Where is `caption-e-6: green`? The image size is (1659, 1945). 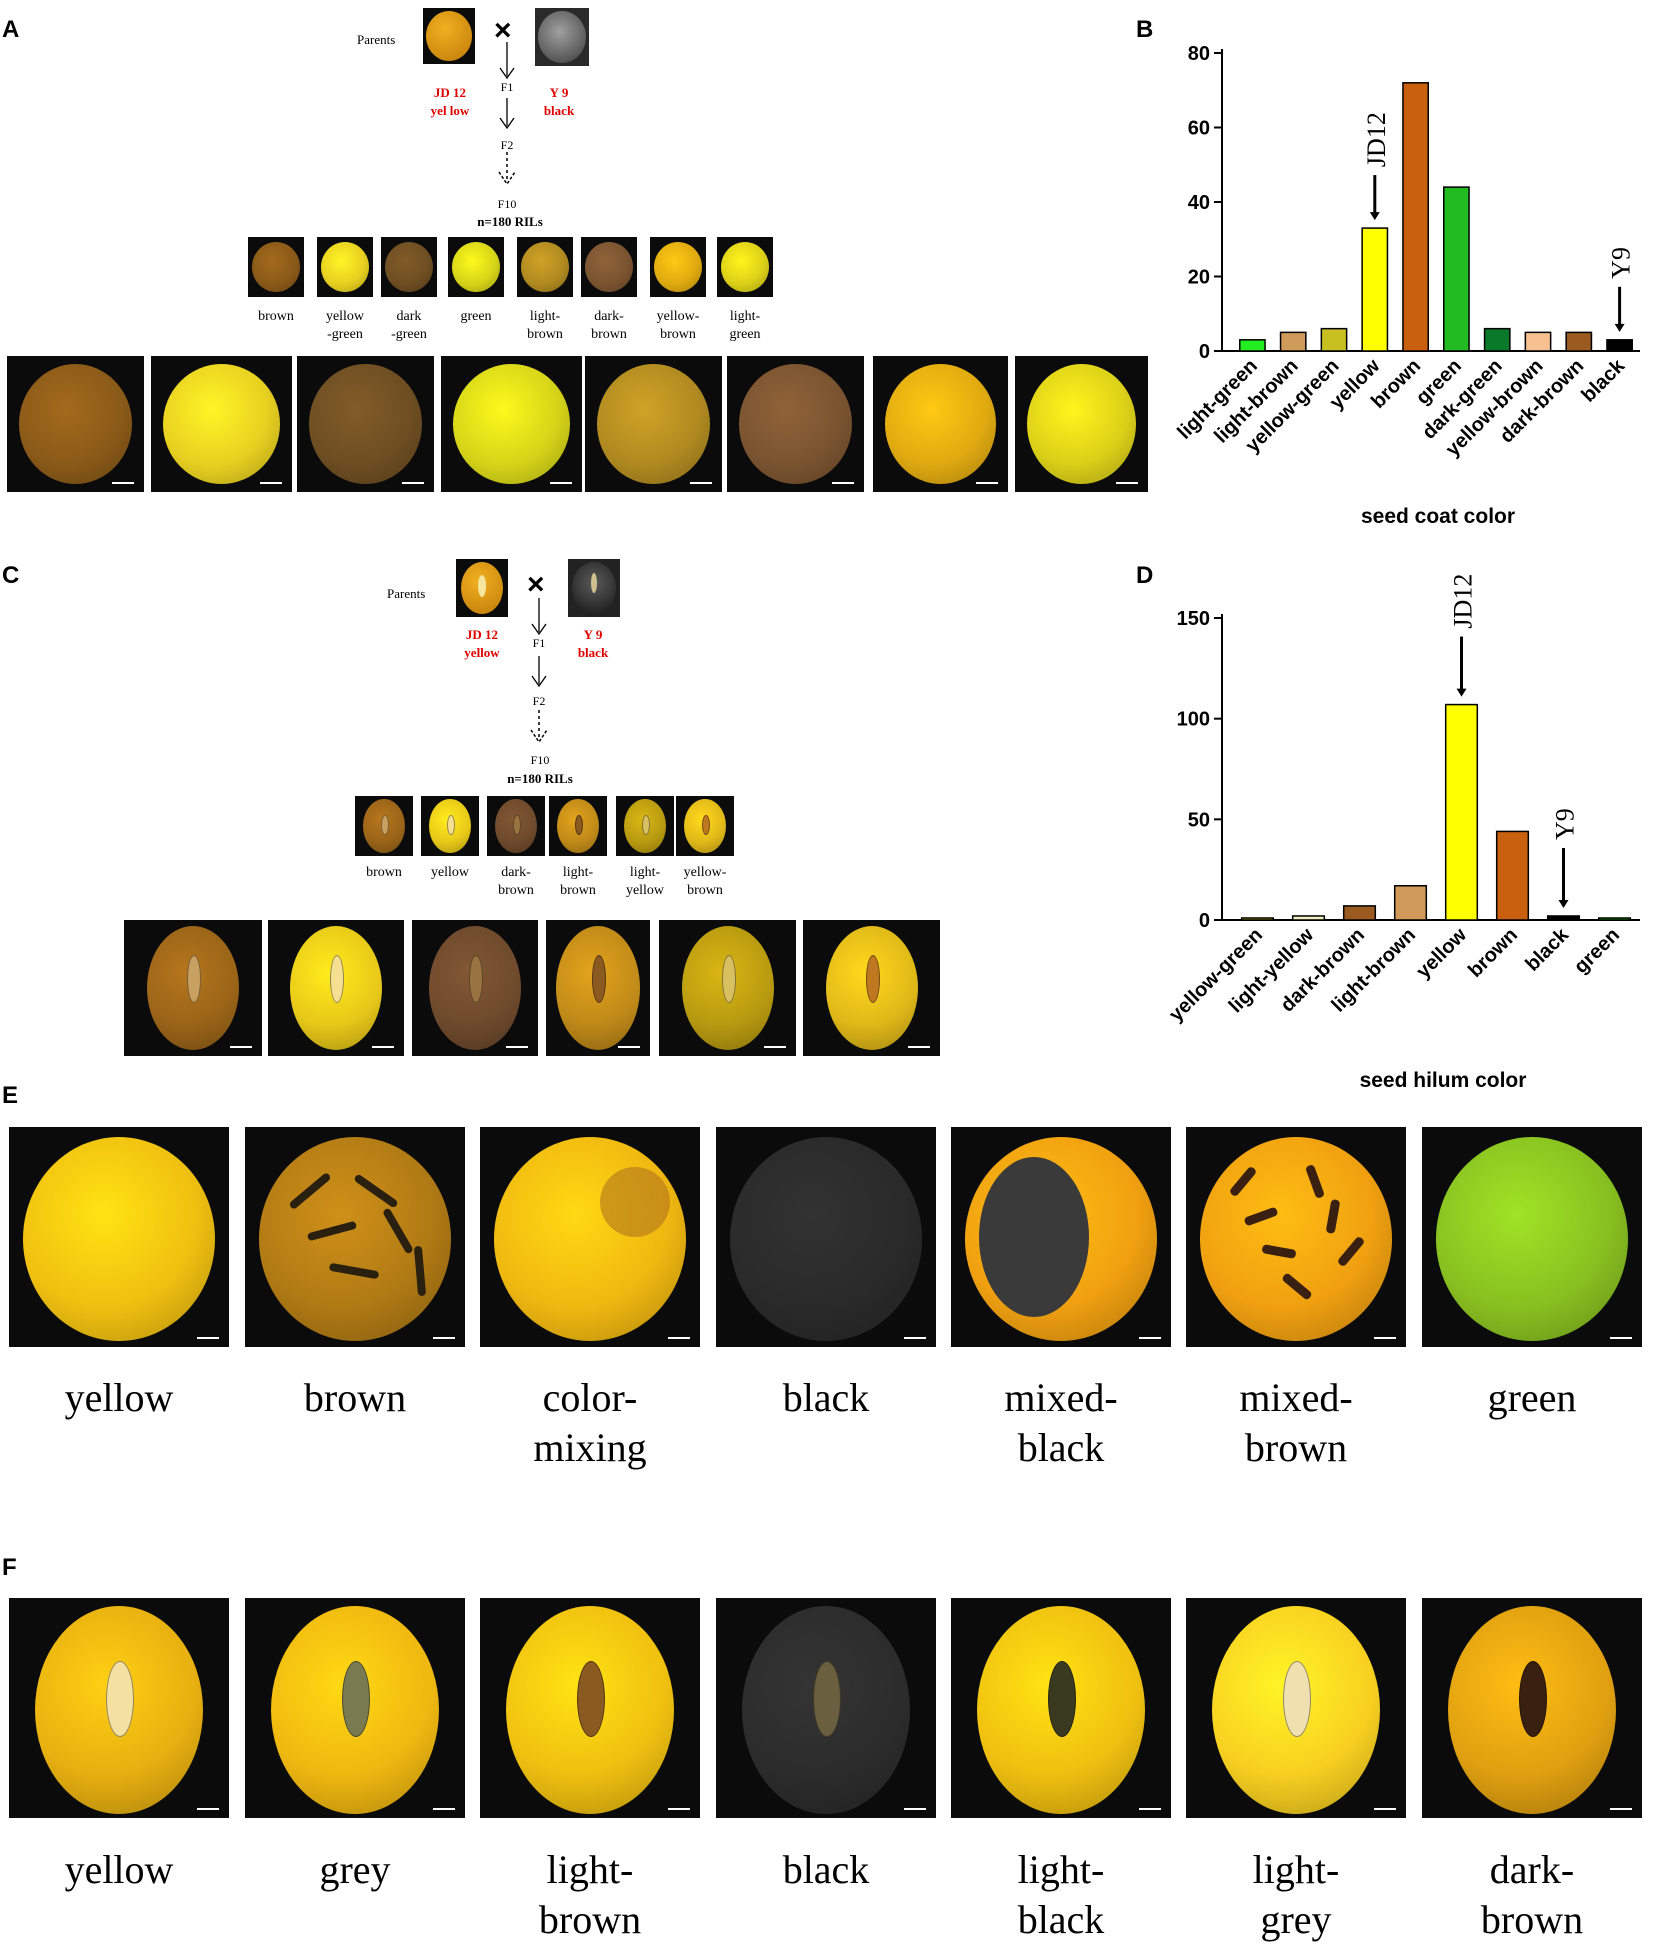 caption-e-6: green is located at coordinates (1532, 1398).